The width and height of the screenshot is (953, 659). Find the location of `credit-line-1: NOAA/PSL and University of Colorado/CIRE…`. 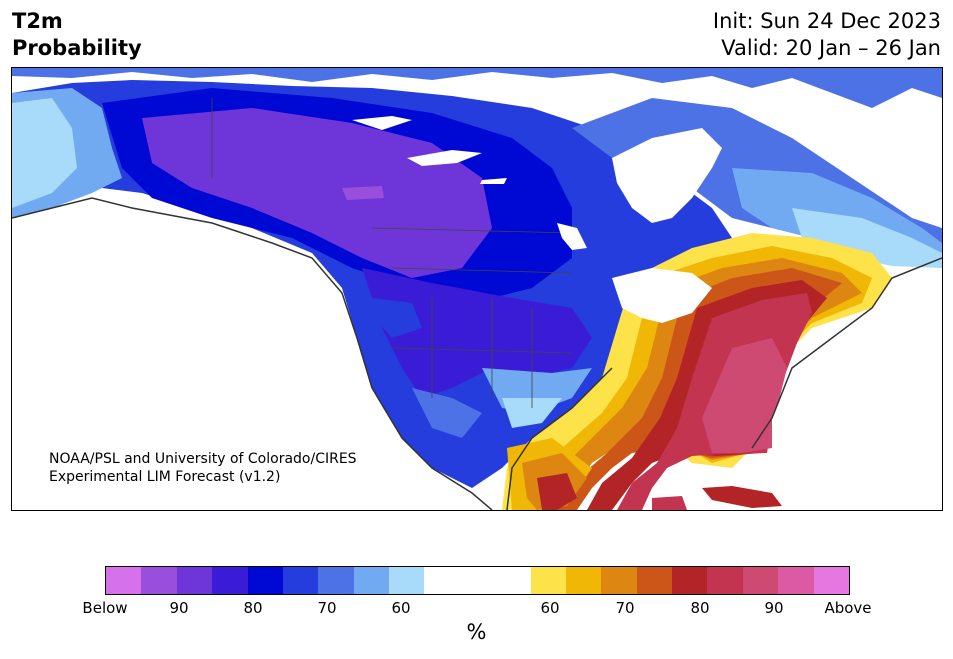

credit-line-1: NOAA/PSL and University of Colorado/CIRE… is located at coordinates (203, 459).